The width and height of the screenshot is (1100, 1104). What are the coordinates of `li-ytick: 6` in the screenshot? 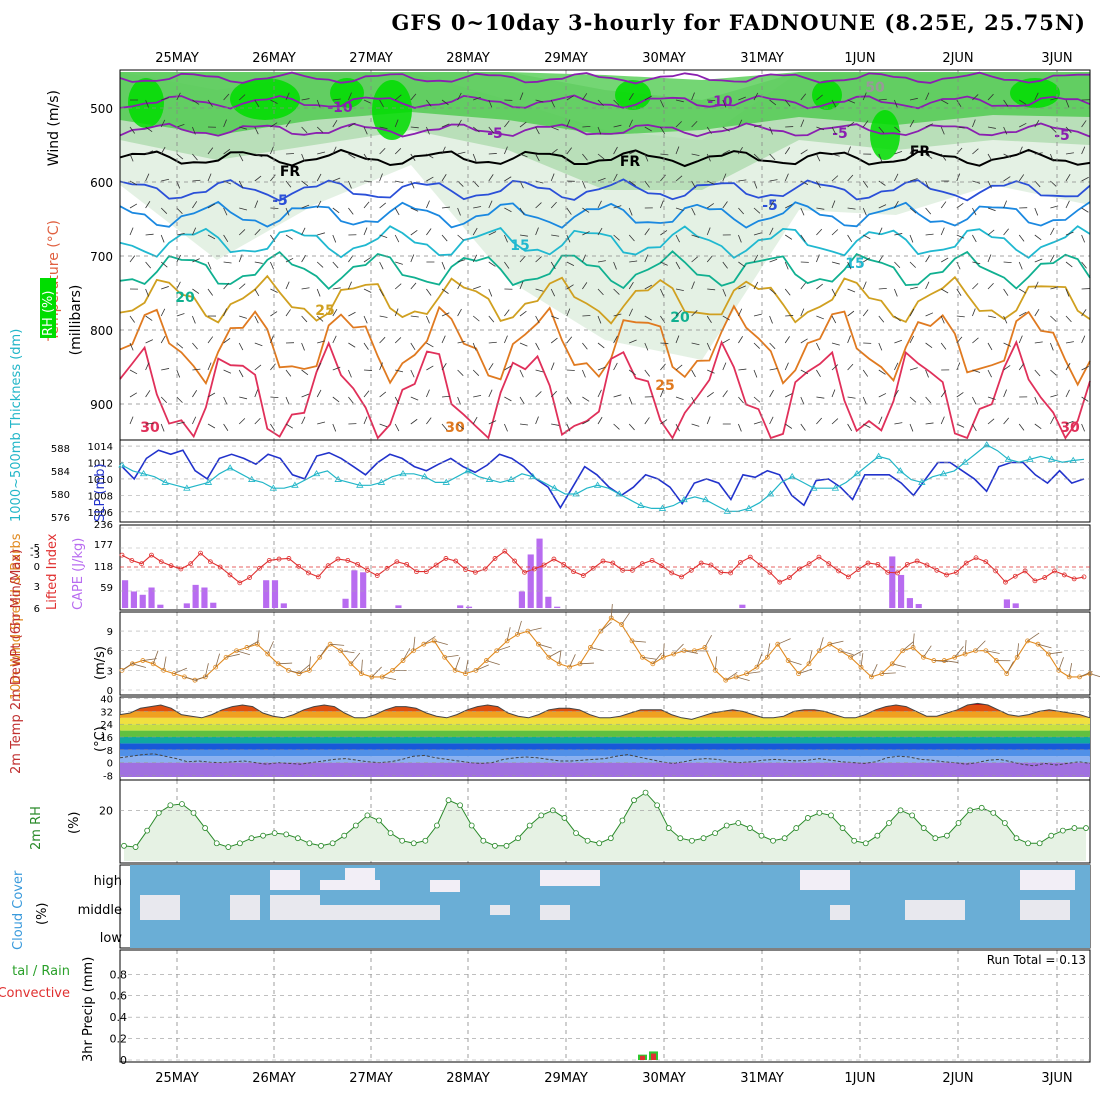 It's located at (37, 609).